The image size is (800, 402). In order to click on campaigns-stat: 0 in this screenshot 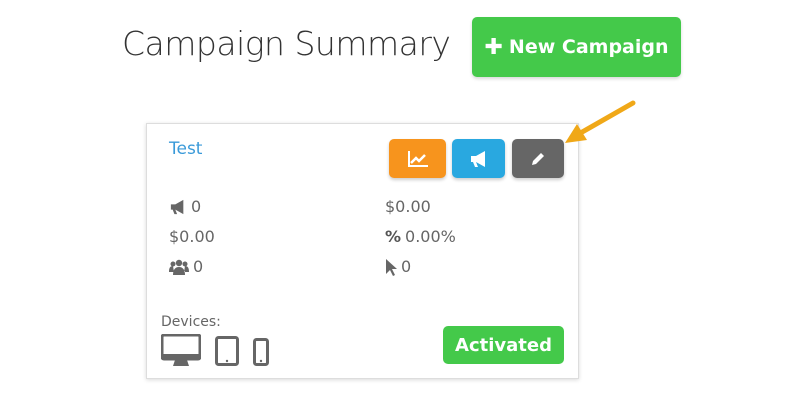, I will do `click(185, 206)`.